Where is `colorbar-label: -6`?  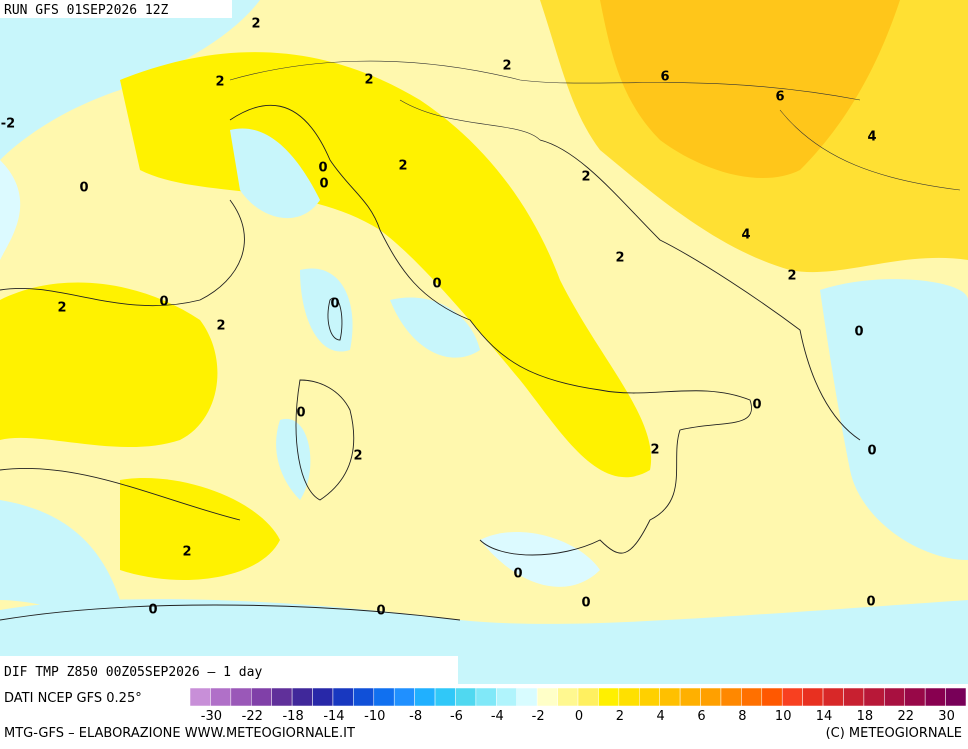
colorbar-label: -6 is located at coordinates (456, 716).